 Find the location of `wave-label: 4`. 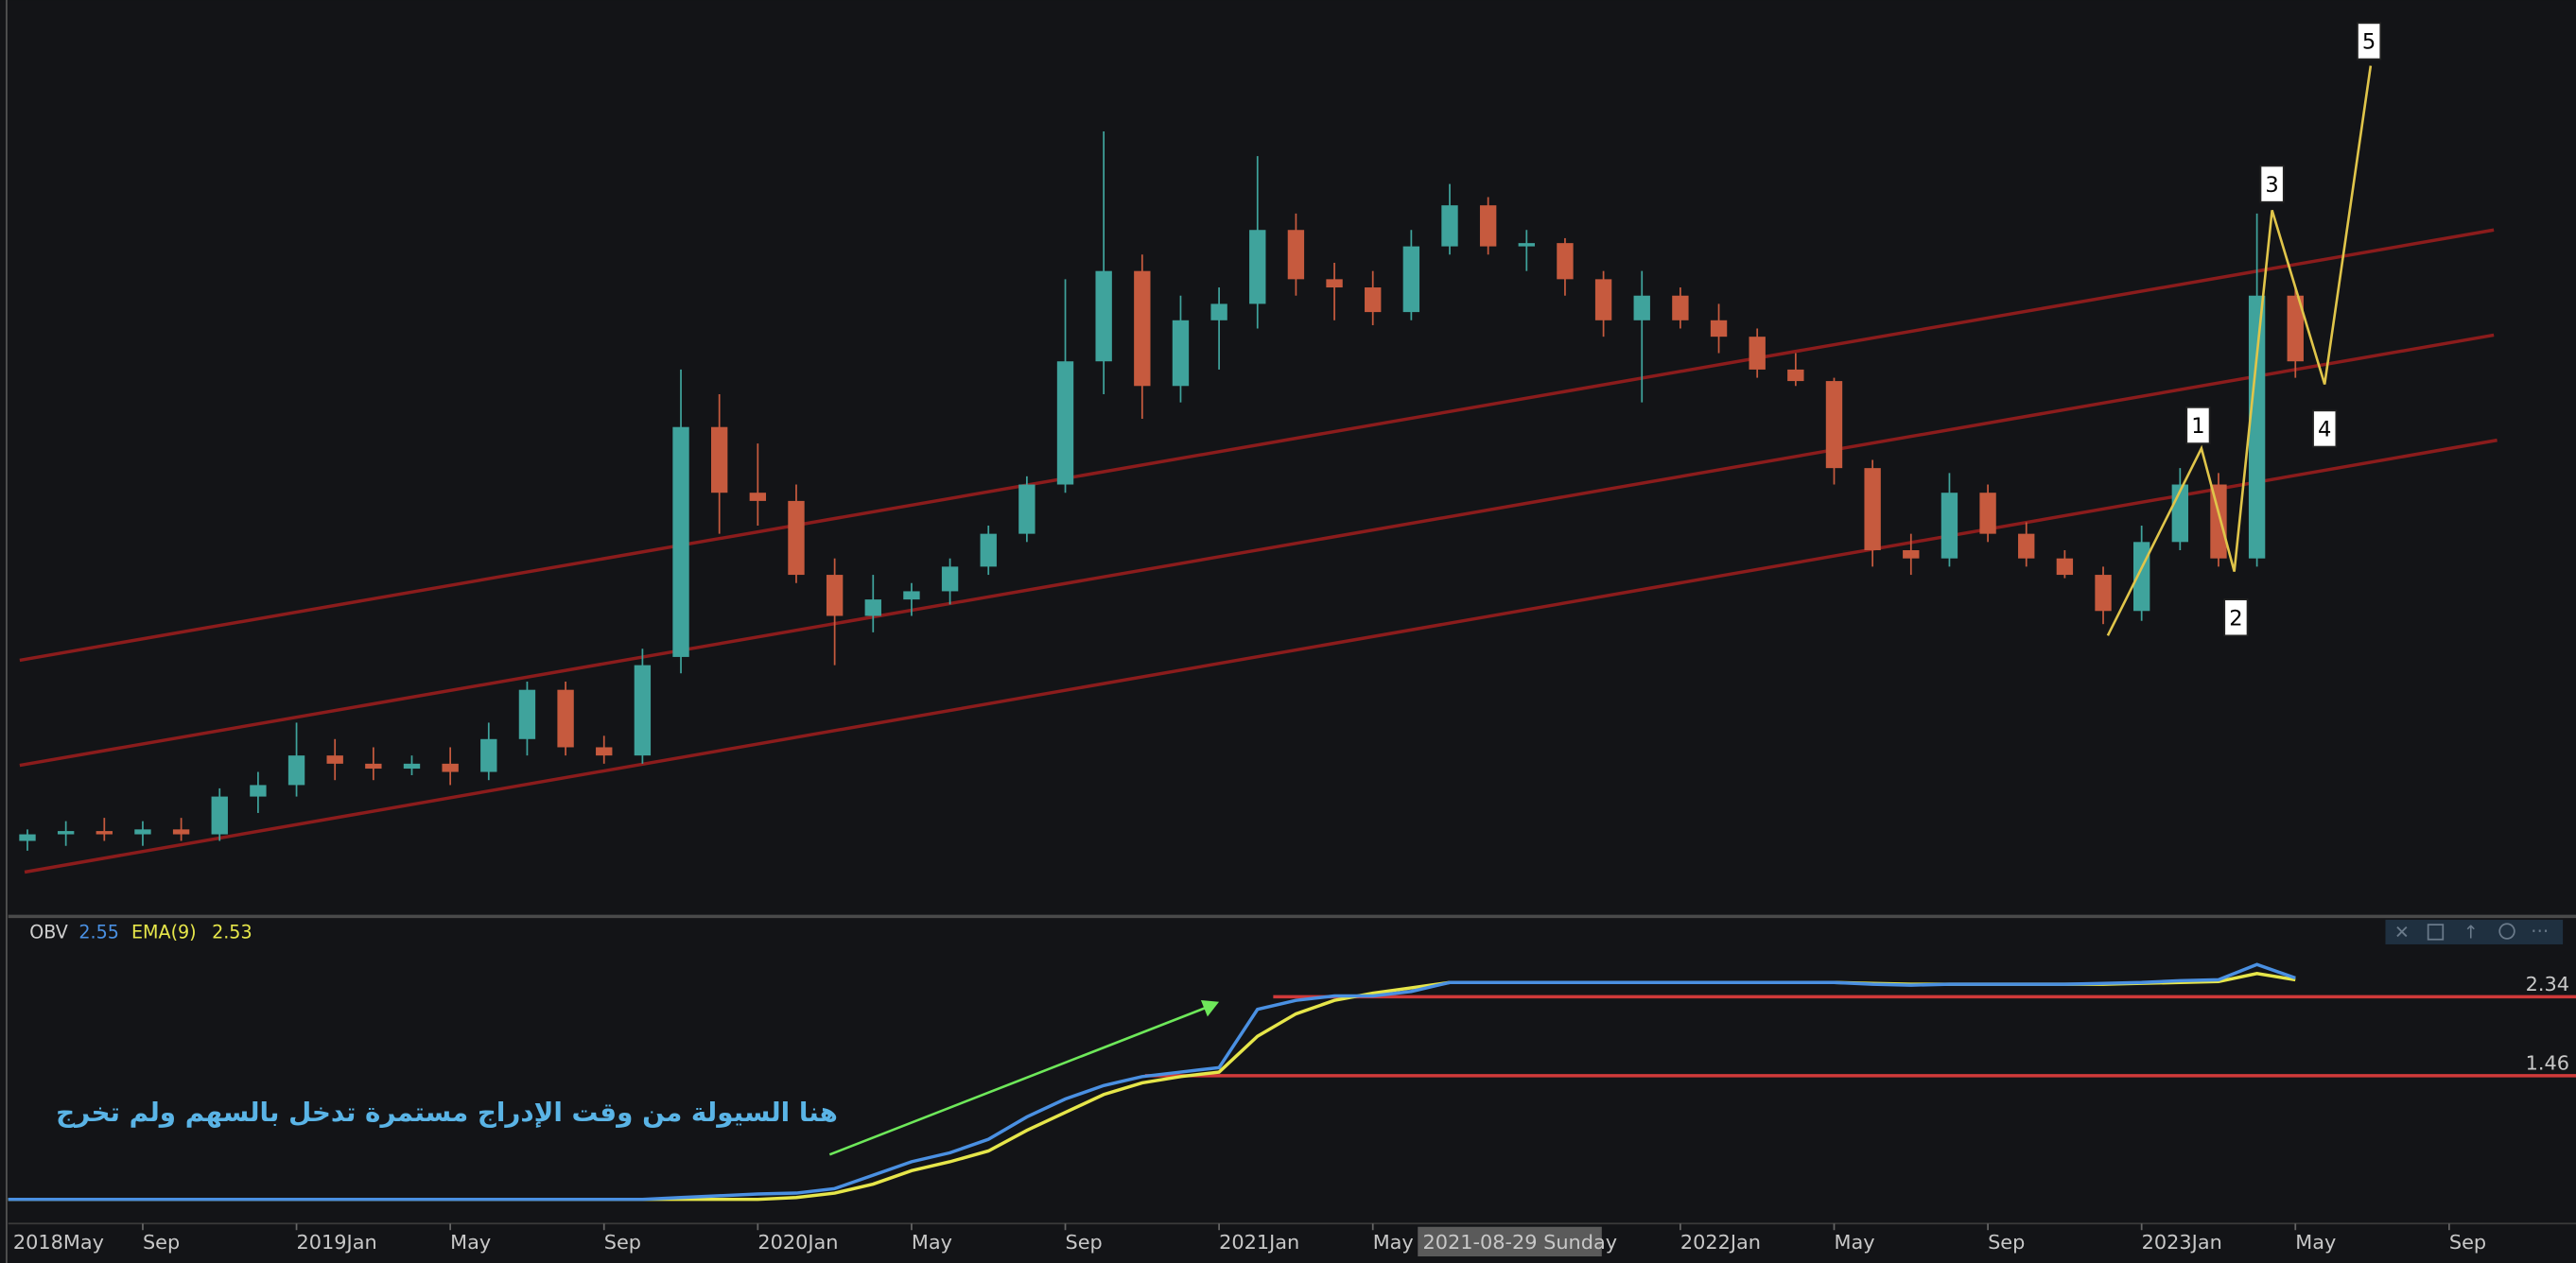

wave-label: 4 is located at coordinates (2324, 430).